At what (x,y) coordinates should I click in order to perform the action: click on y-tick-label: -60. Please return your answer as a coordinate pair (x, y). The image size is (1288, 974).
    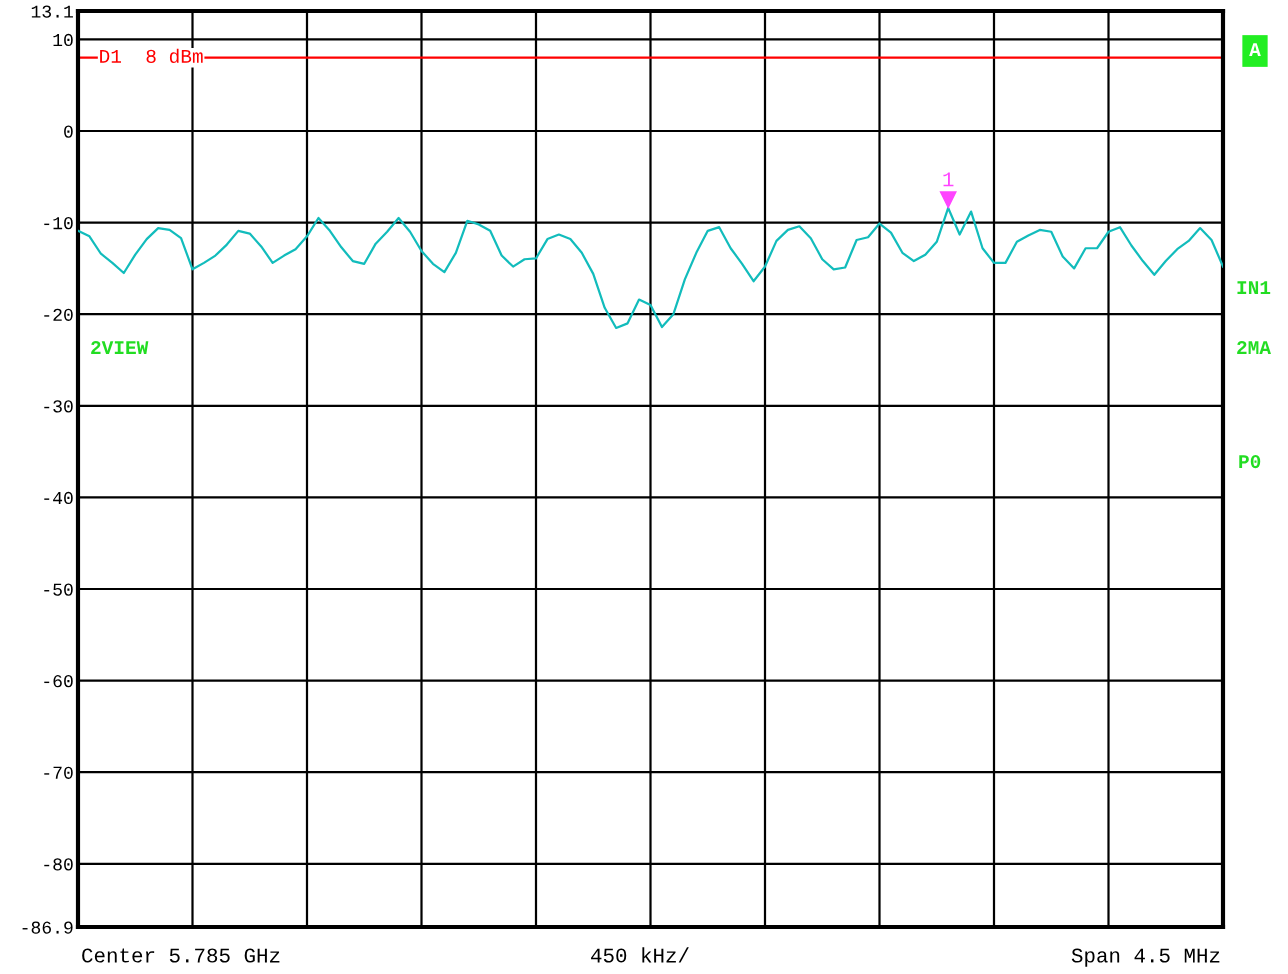
    Looking at the image, I should click on (58, 681).